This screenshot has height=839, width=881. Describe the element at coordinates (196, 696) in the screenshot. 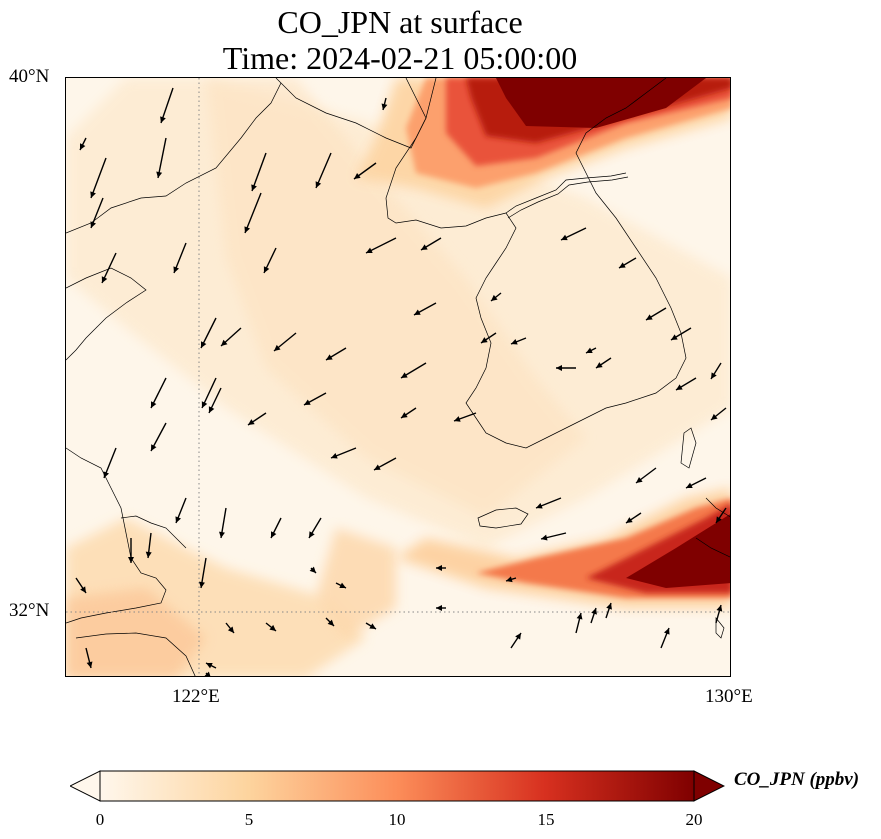

I see `lon-tick-122e: 122°E` at that location.